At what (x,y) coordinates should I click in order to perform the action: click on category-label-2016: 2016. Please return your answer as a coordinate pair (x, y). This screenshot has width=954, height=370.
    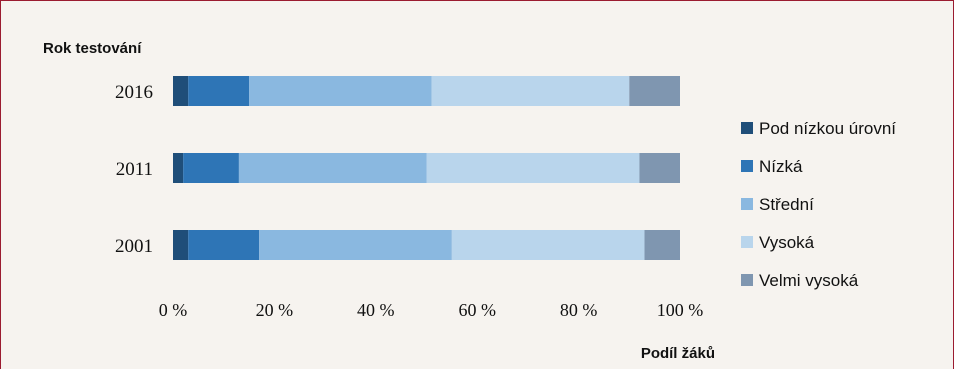
    Looking at the image, I should click on (134, 92).